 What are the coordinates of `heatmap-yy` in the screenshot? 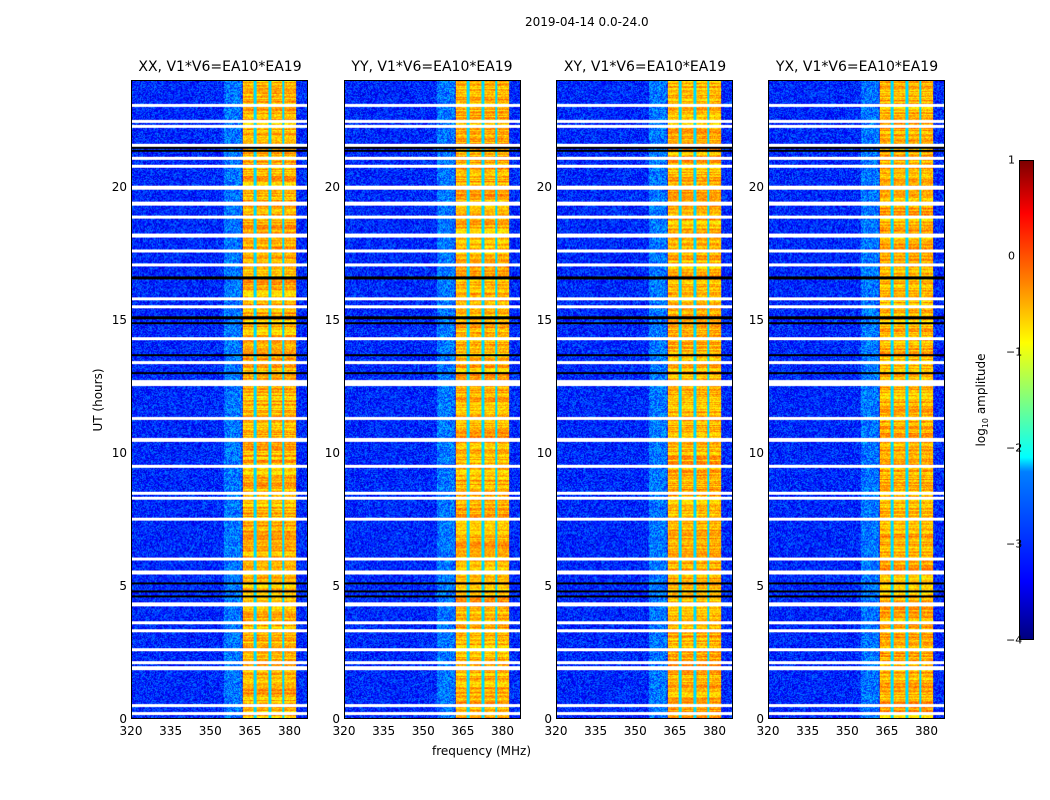 It's located at (432, 399).